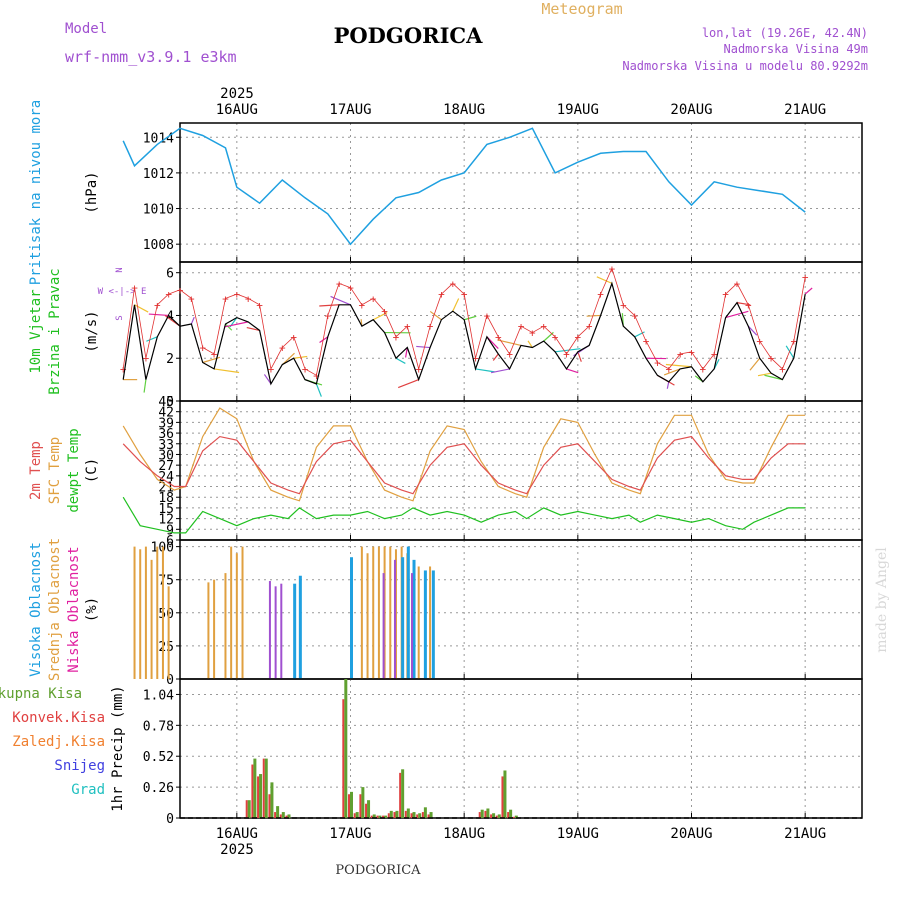 The image size is (900, 900). Describe the element at coordinates (350, 834) in the screenshot. I see `day-label-bottom: 17AUG` at that location.